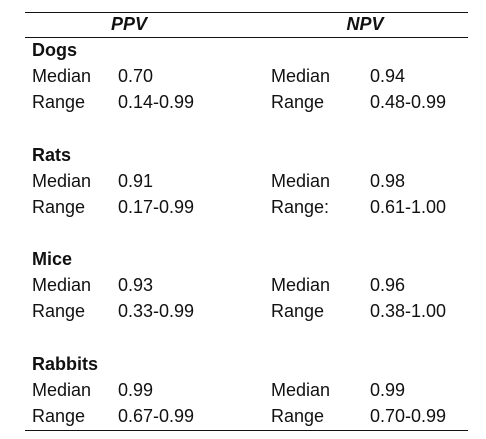 This screenshot has height=439, width=486. Describe the element at coordinates (365, 24) in the screenshot. I see `npv-column-header: NPV` at that location.